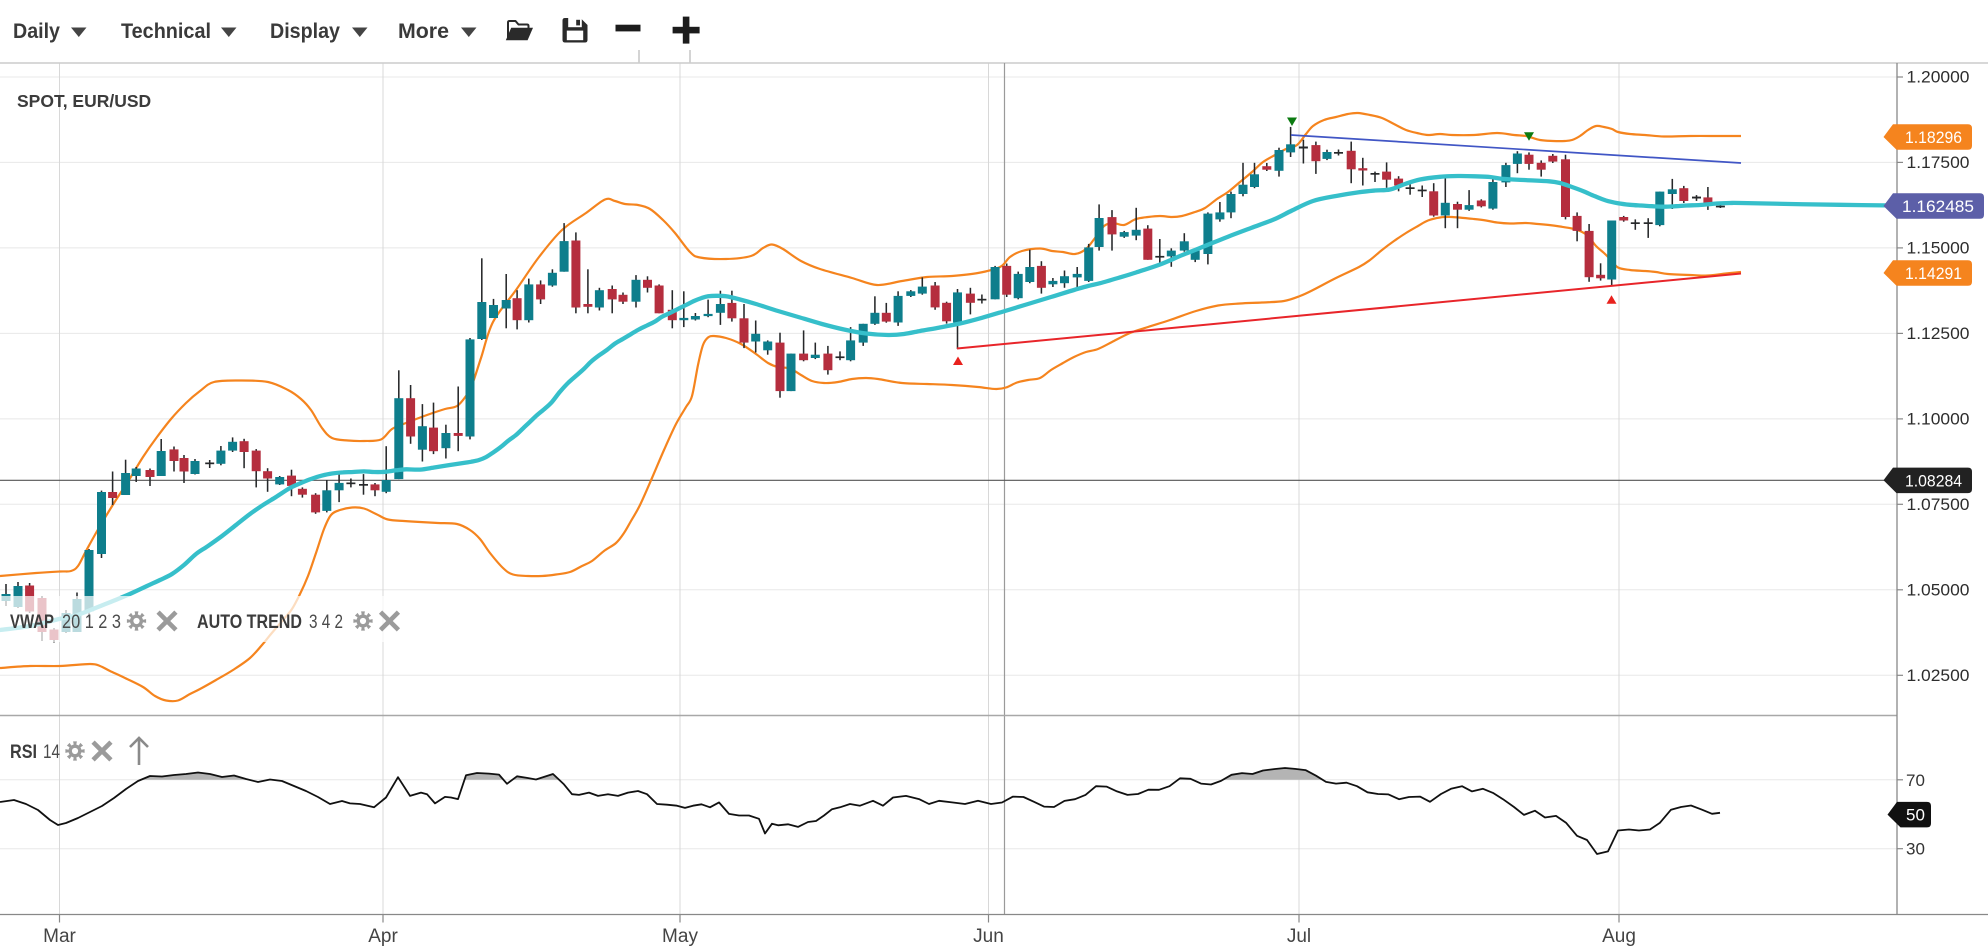 The image size is (1988, 952). Describe the element at coordinates (1299, 936) in the screenshot. I see `svg-text: Jul` at that location.